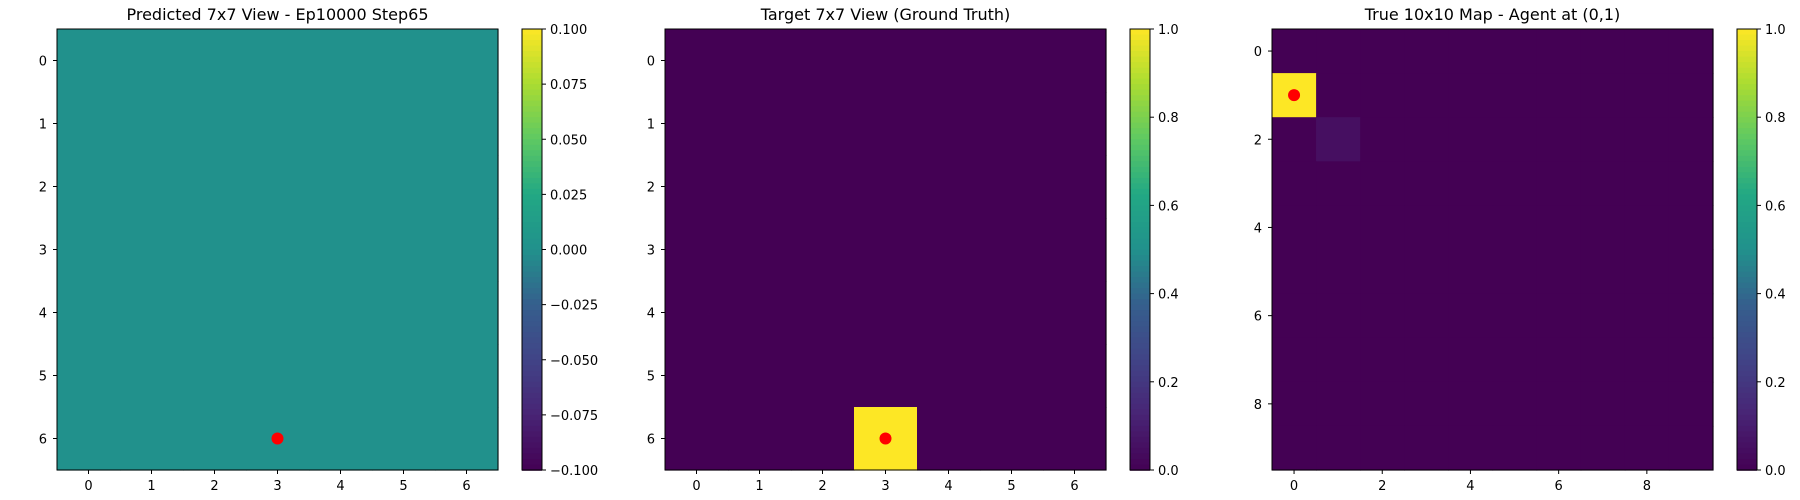 Image resolution: width=1800 pixels, height=500 pixels. I want to click on colorbar-tick-label: 0.050, so click(568, 140).